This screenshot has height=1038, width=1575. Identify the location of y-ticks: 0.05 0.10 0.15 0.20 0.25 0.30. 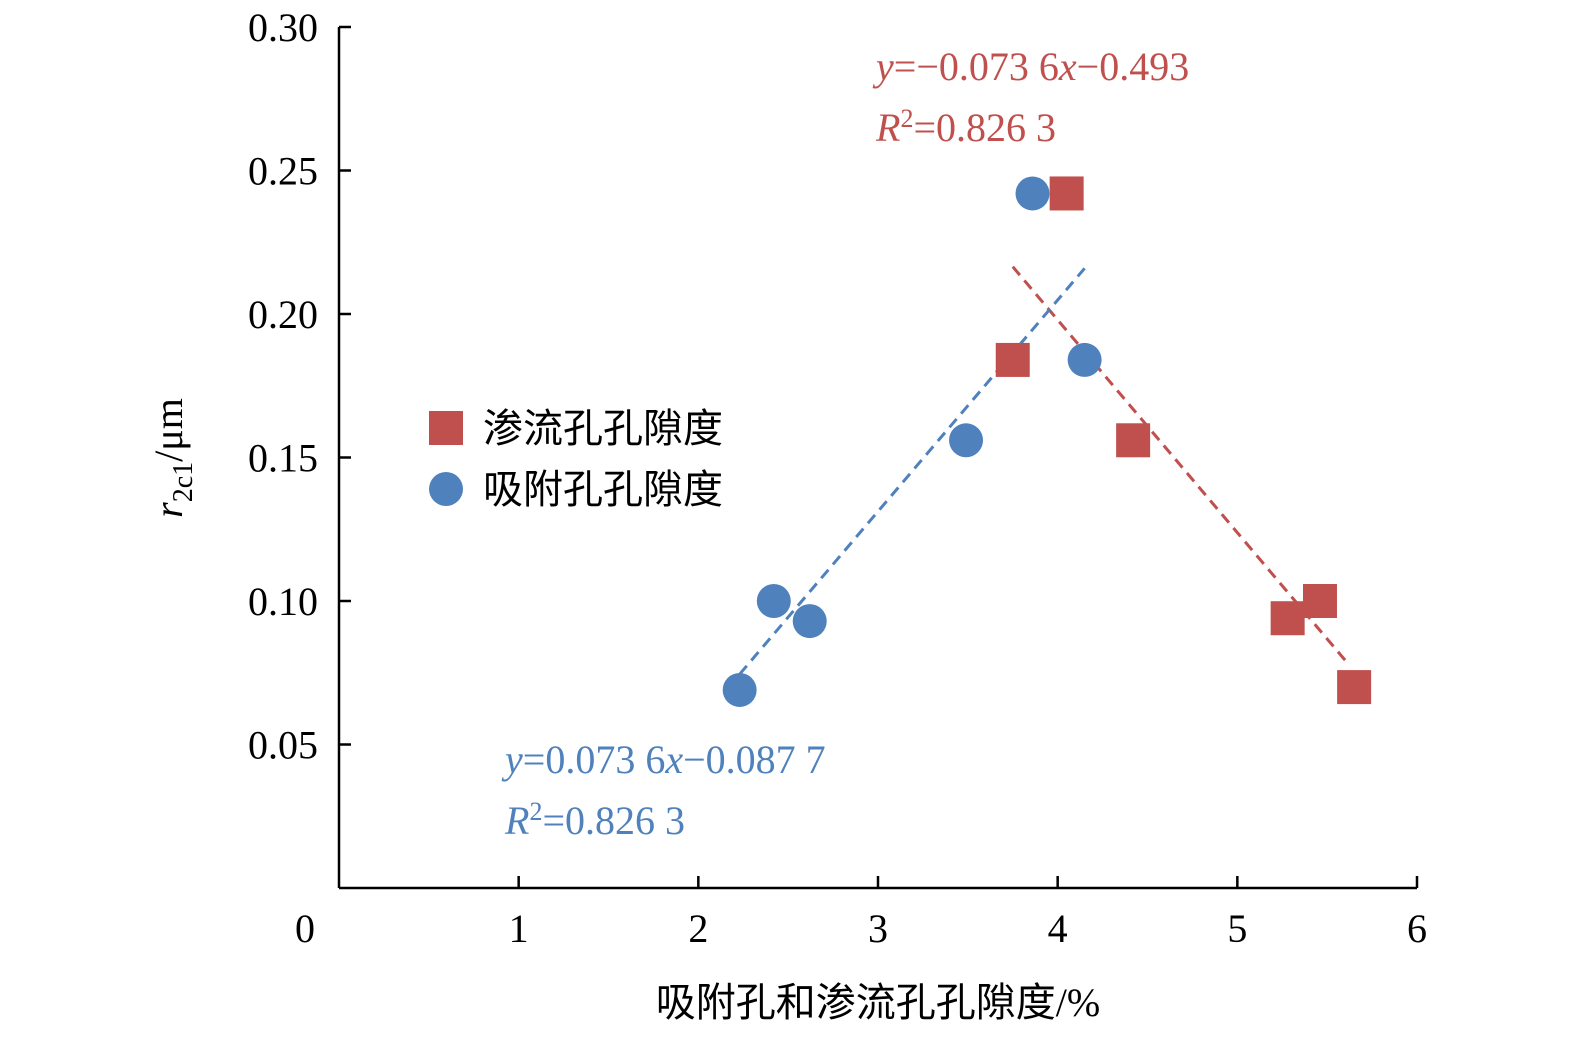
(299, 386).